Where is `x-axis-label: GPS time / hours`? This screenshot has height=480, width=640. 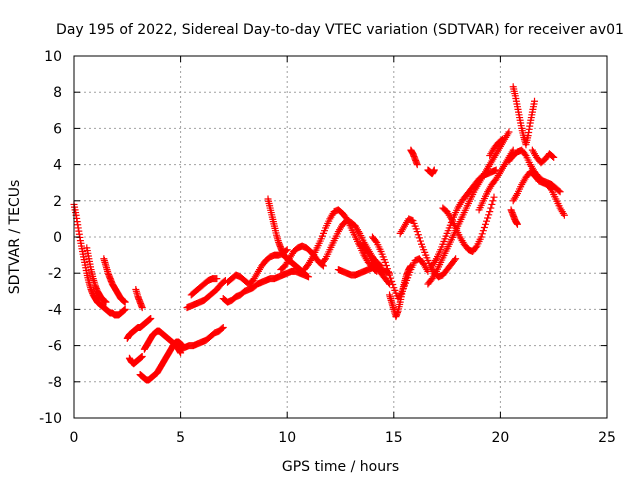
x-axis-label: GPS time / hours is located at coordinates (340, 467).